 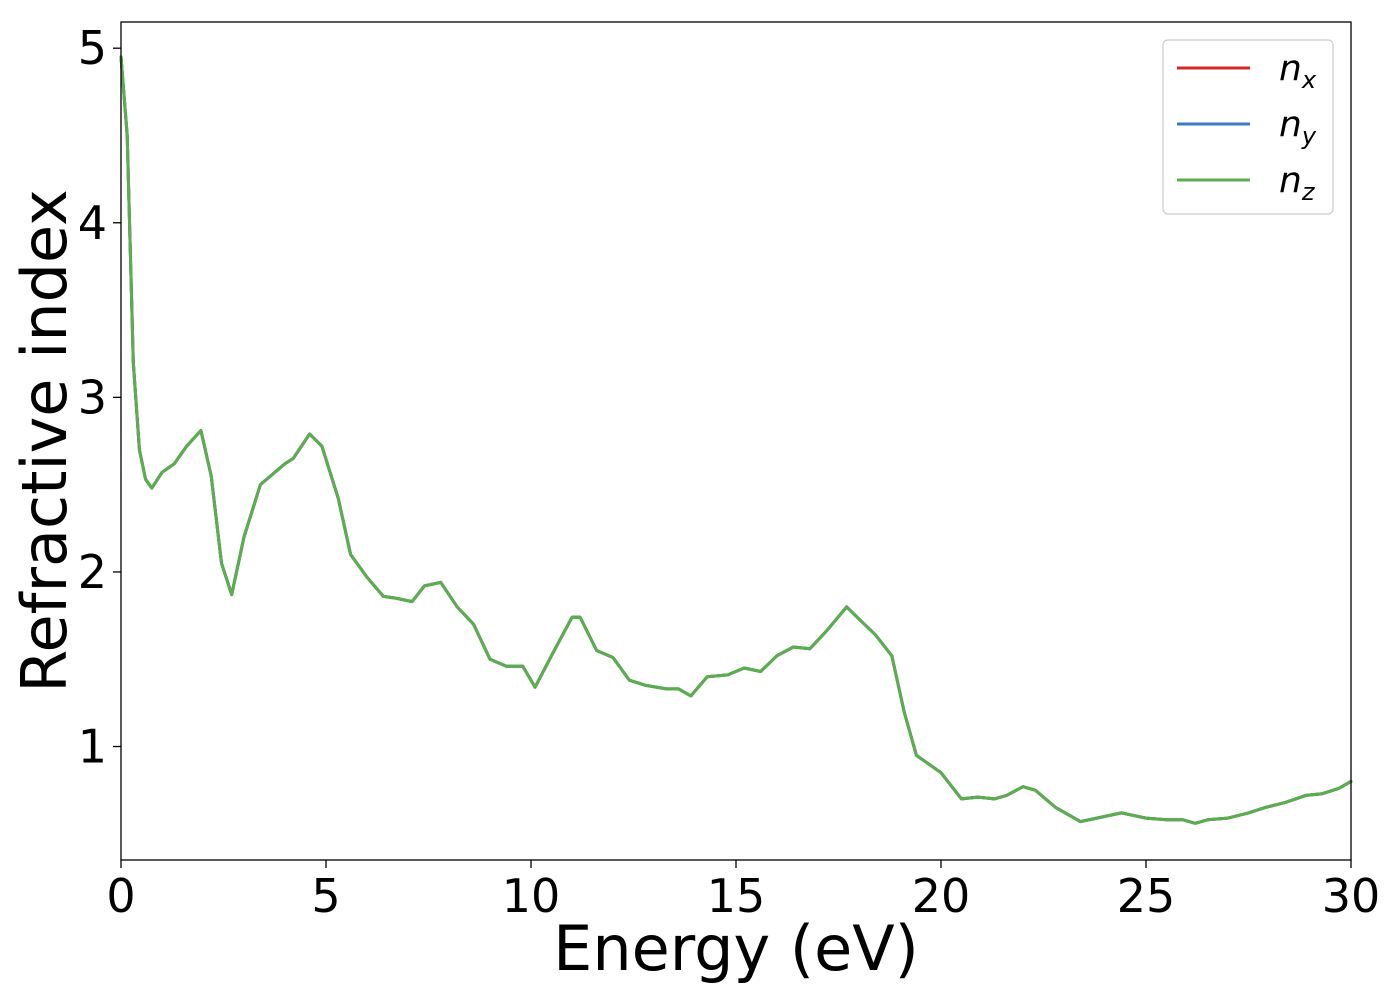 What do you see at coordinates (1297, 183) in the screenshot?
I see `legend-label-z: nz` at bounding box center [1297, 183].